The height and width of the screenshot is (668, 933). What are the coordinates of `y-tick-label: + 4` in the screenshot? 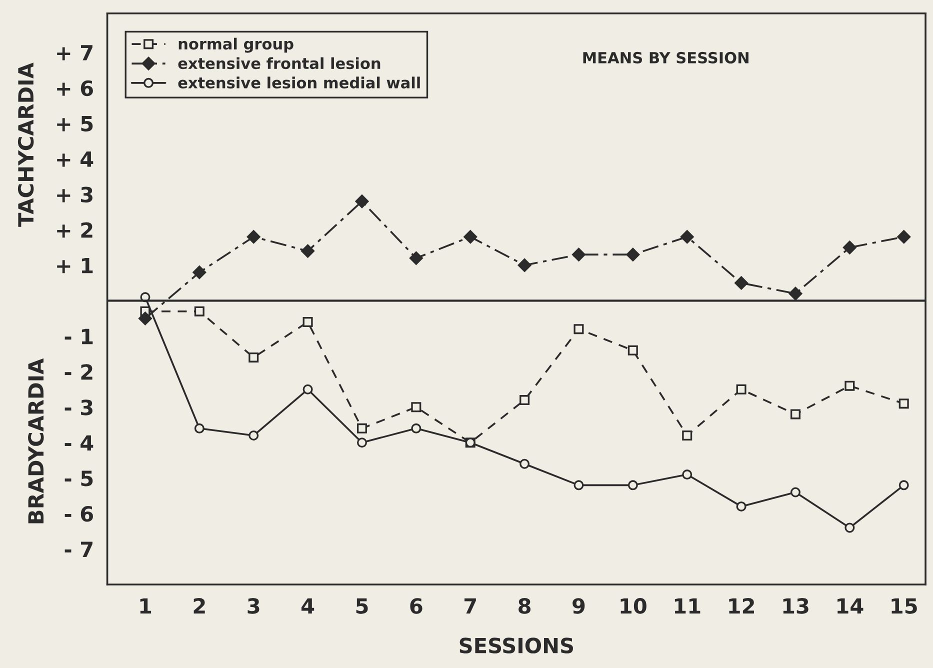 It's located at (75, 159).